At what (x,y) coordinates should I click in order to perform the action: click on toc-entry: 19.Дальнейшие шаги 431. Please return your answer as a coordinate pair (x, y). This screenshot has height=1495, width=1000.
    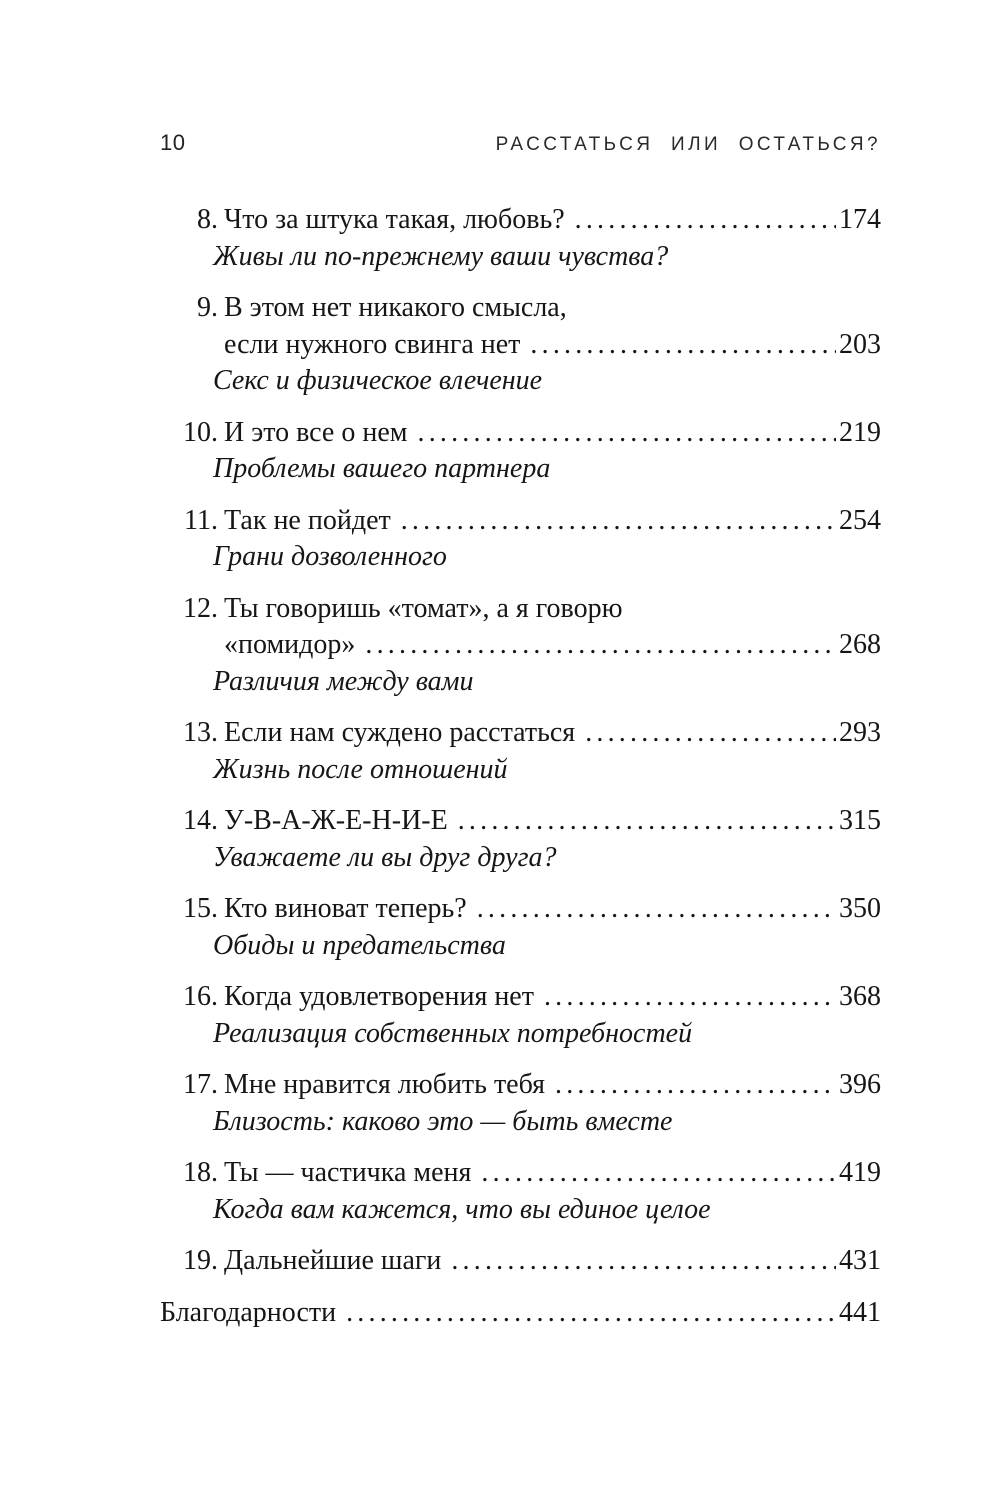
    Looking at the image, I should click on (520, 1261).